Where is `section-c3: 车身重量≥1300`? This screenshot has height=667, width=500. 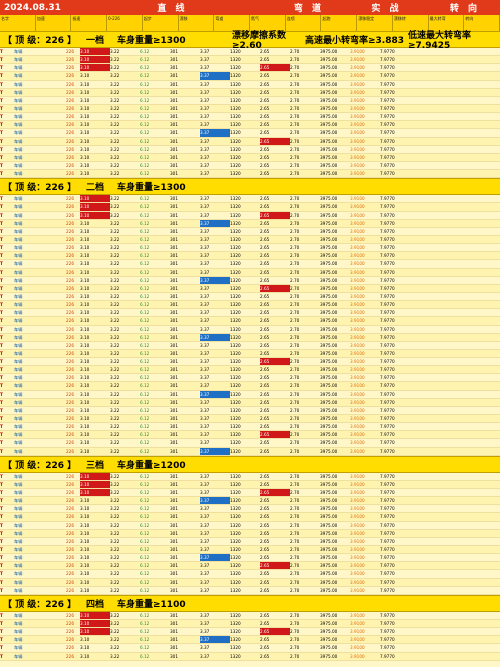 section-c3: 车身重量≥1300 is located at coordinates (151, 41).